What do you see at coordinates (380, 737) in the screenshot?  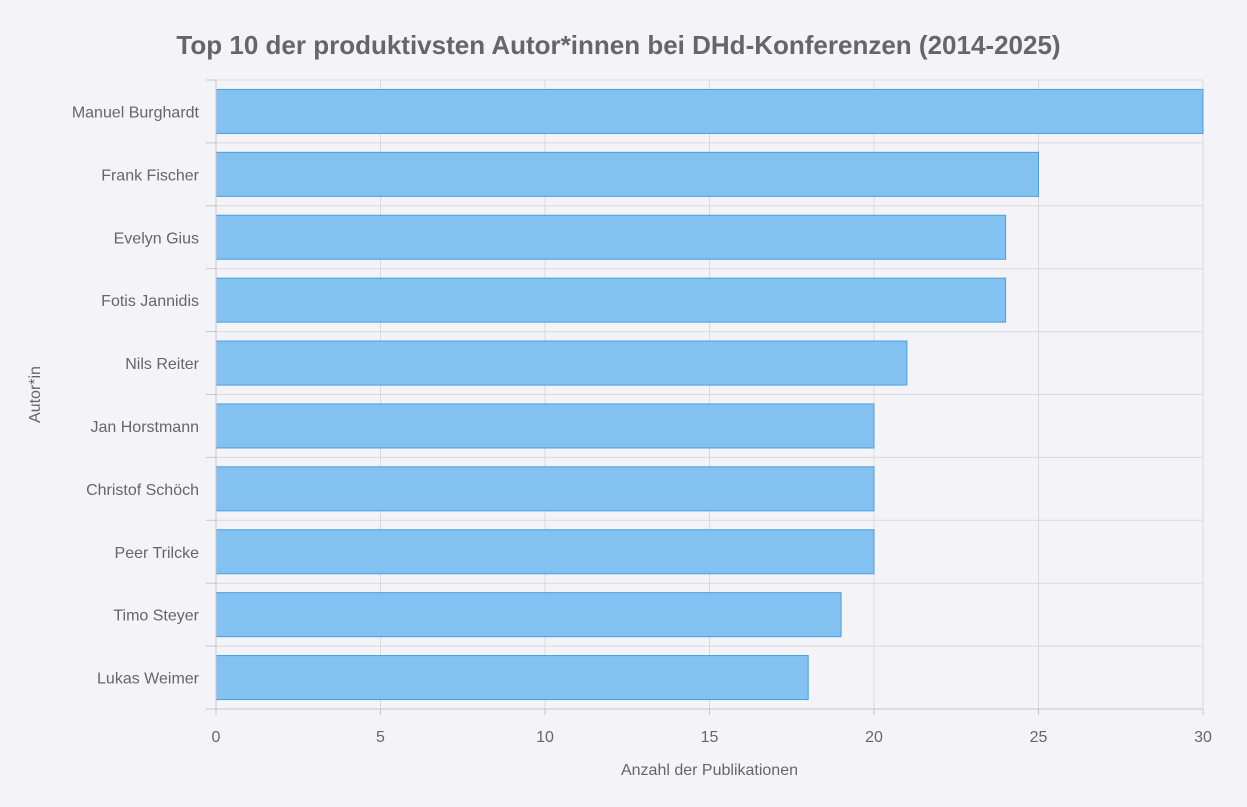 I see `x-tick-label: 5` at bounding box center [380, 737].